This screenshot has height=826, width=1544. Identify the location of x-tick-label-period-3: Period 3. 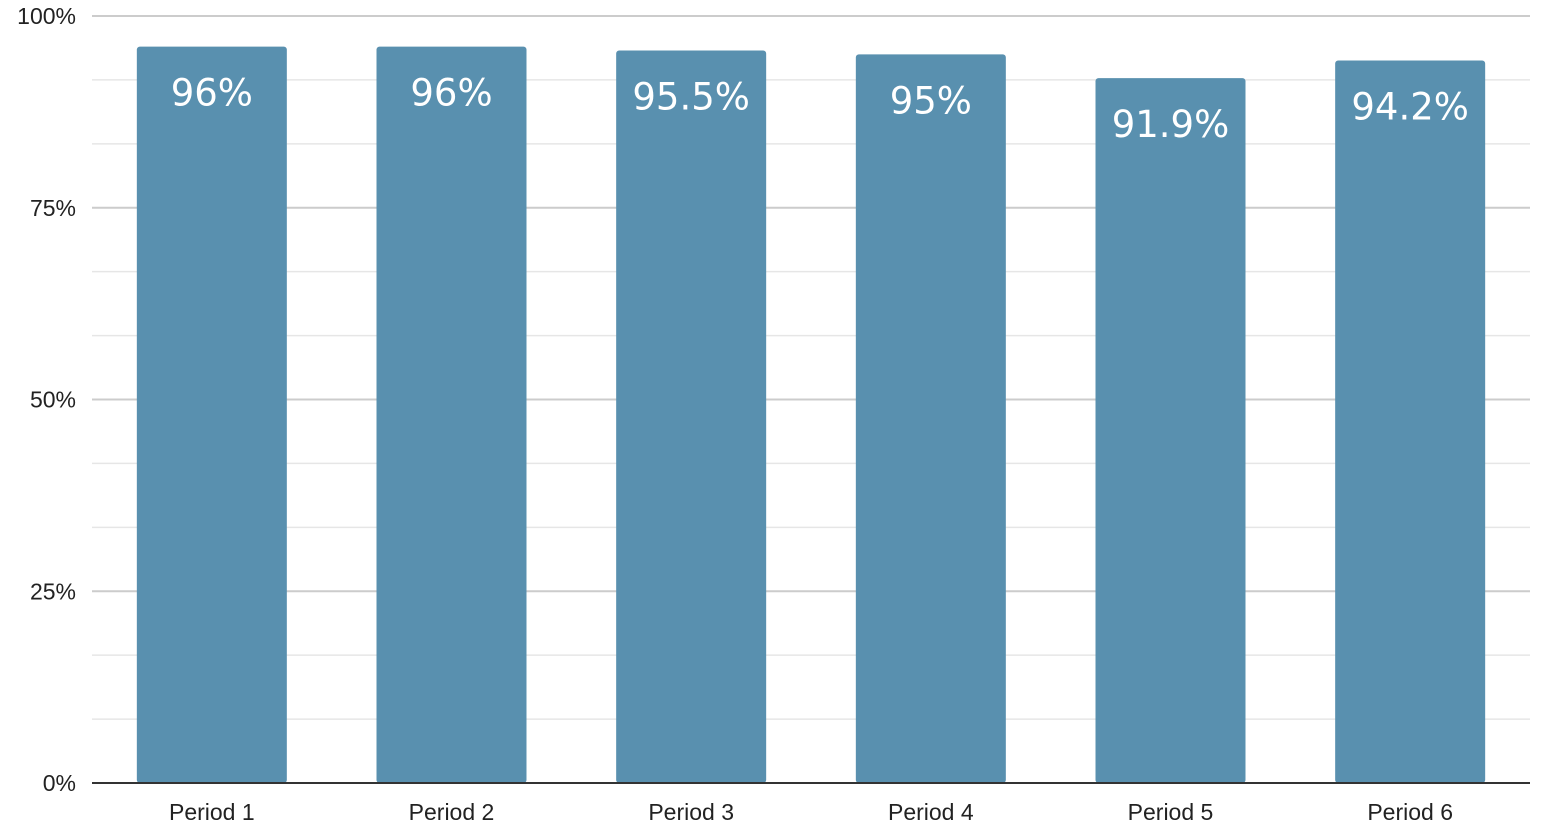
(691, 812).